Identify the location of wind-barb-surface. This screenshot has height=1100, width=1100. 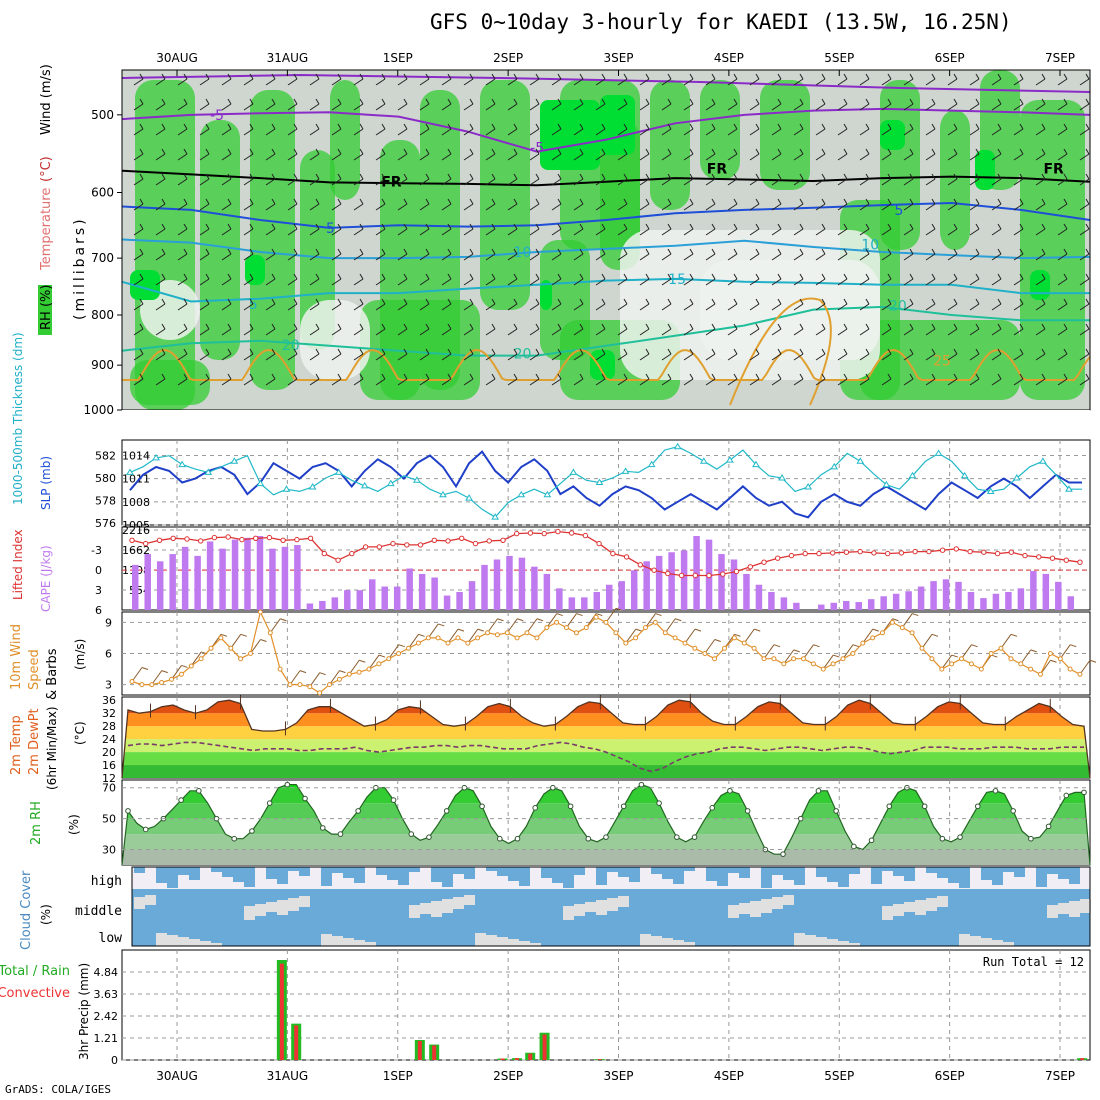
(354, 667).